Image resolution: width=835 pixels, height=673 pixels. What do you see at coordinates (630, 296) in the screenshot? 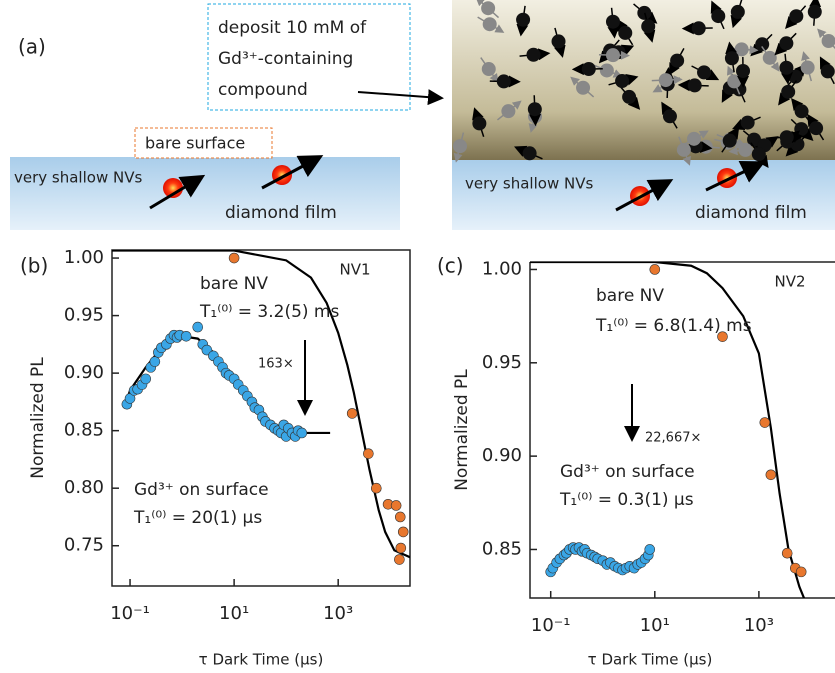
I see `annotation: bare NV` at bounding box center [630, 296].